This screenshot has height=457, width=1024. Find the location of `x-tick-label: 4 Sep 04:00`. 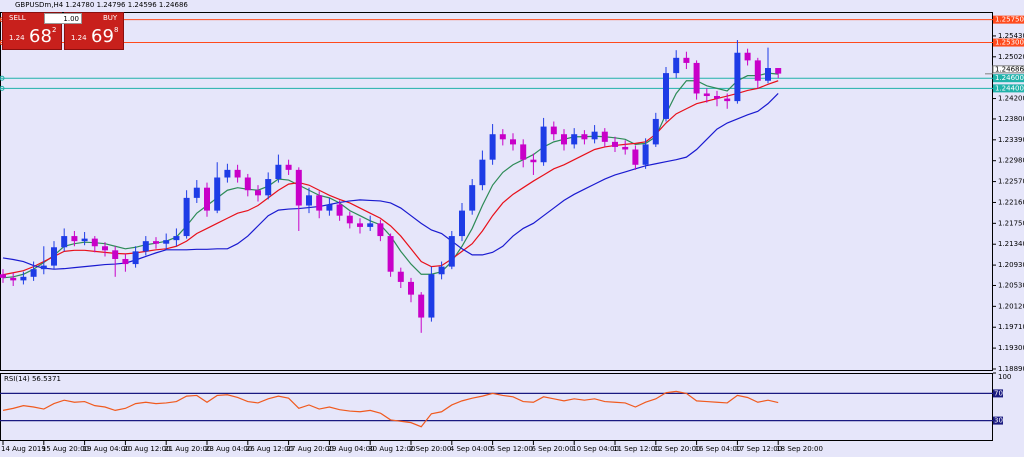

x-tick-label: 4 Sep 04:00 is located at coordinates (471, 449).